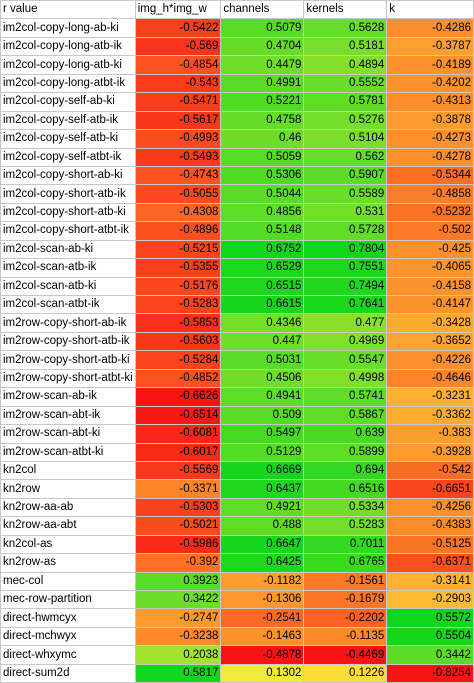 The width and height of the screenshot is (474, 683). Describe the element at coordinates (178, 581) in the screenshot. I see `value-cell: 0.3923` at that location.